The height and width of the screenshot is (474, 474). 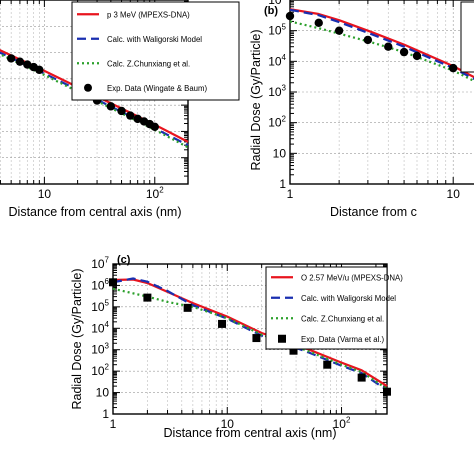 I want to click on panel-1-legend-label: Calc. Z.Chunxiang et al., so click(x=148, y=63).